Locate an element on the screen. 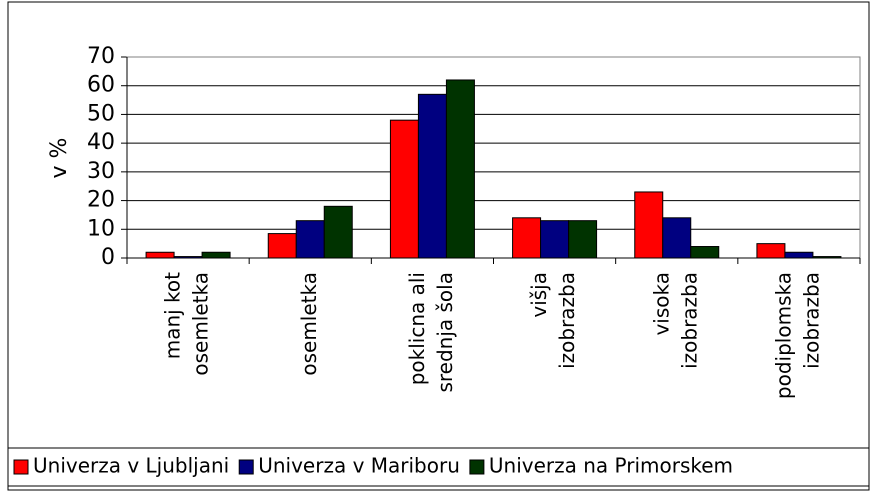  x-tick-label: višja is located at coordinates (539, 295).